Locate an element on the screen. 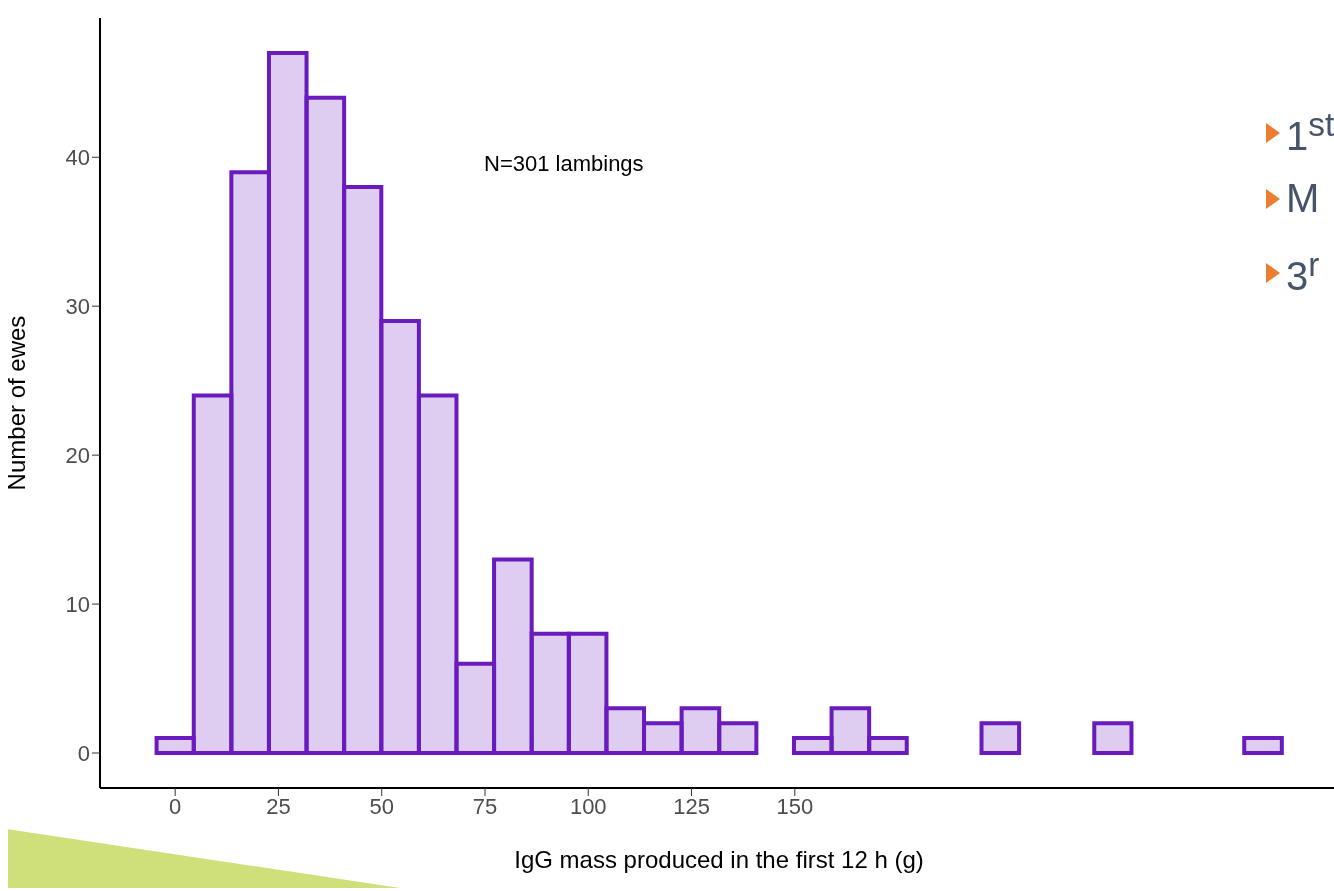 The width and height of the screenshot is (1334, 891). x-tick-label: 125 is located at coordinates (691, 806).